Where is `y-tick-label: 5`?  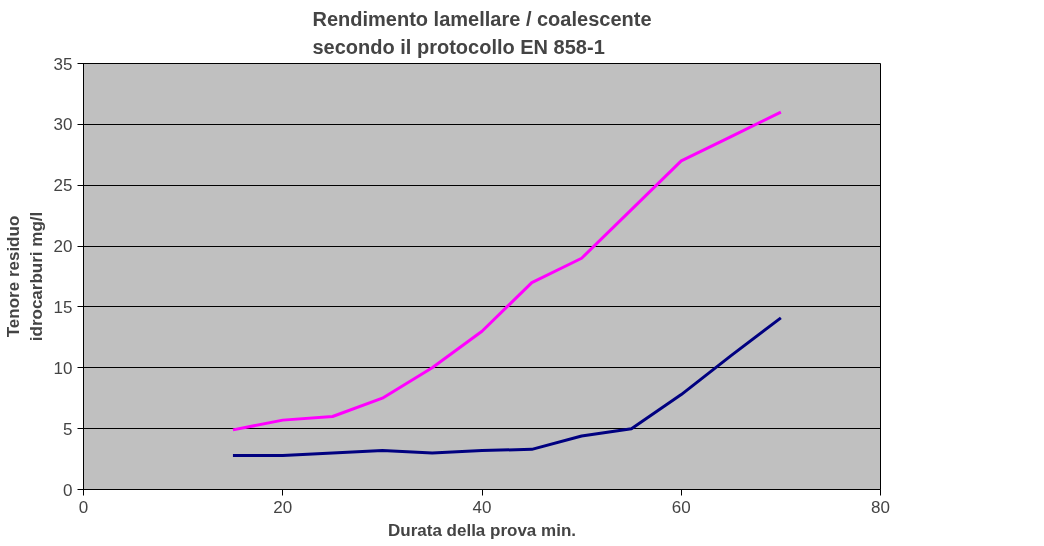
y-tick-label: 5 is located at coordinates (68, 429).